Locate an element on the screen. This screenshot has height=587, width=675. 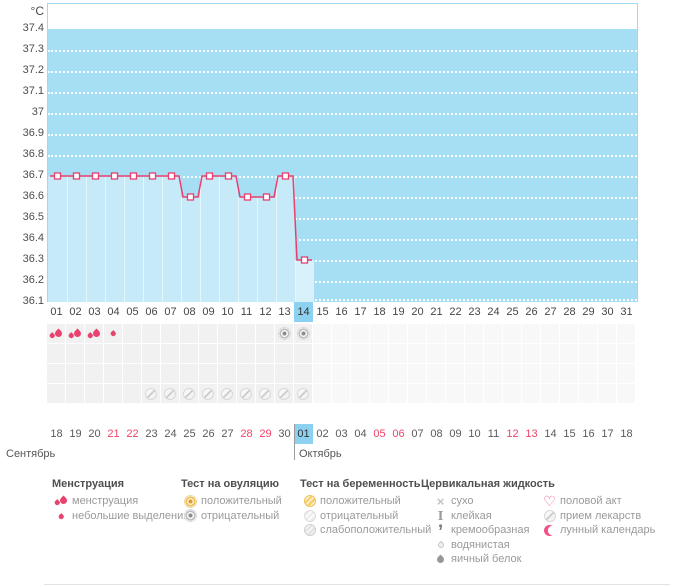
calendar-date-cell: 16 is located at coordinates (588, 434).